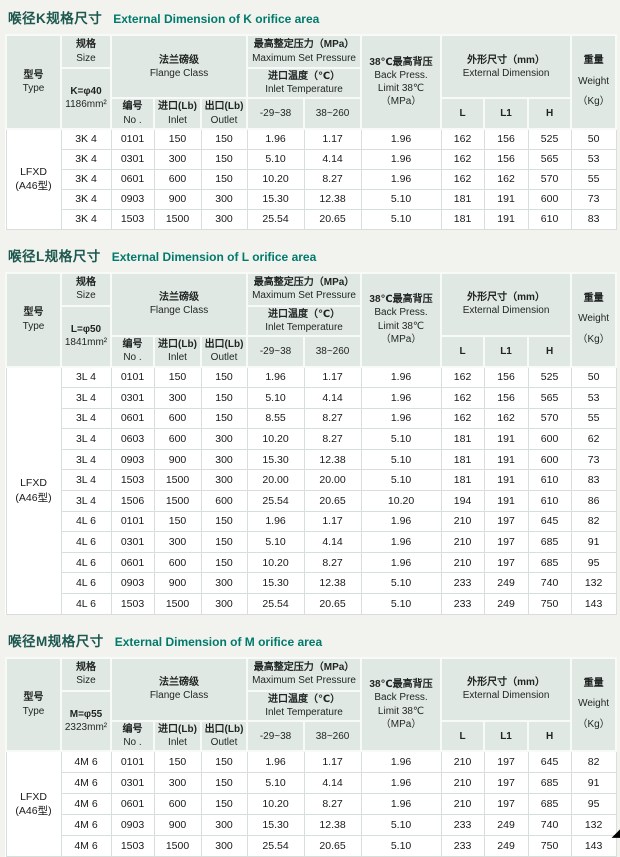 This screenshot has height=857, width=620. What do you see at coordinates (177, 219) in the screenshot?
I see `cell-flange-inlet: 1500` at bounding box center [177, 219].